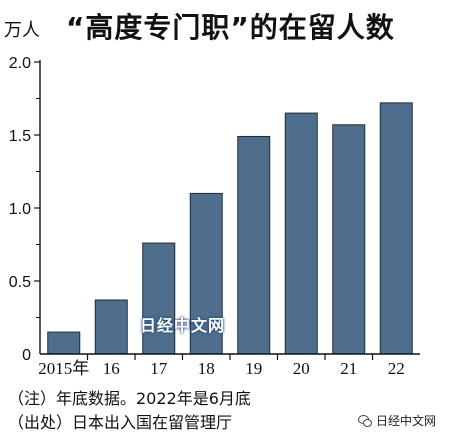 This screenshot has width=450, height=442. Describe the element at coordinates (159, 368) in the screenshot. I see `x-tick-label: 17` at that location.